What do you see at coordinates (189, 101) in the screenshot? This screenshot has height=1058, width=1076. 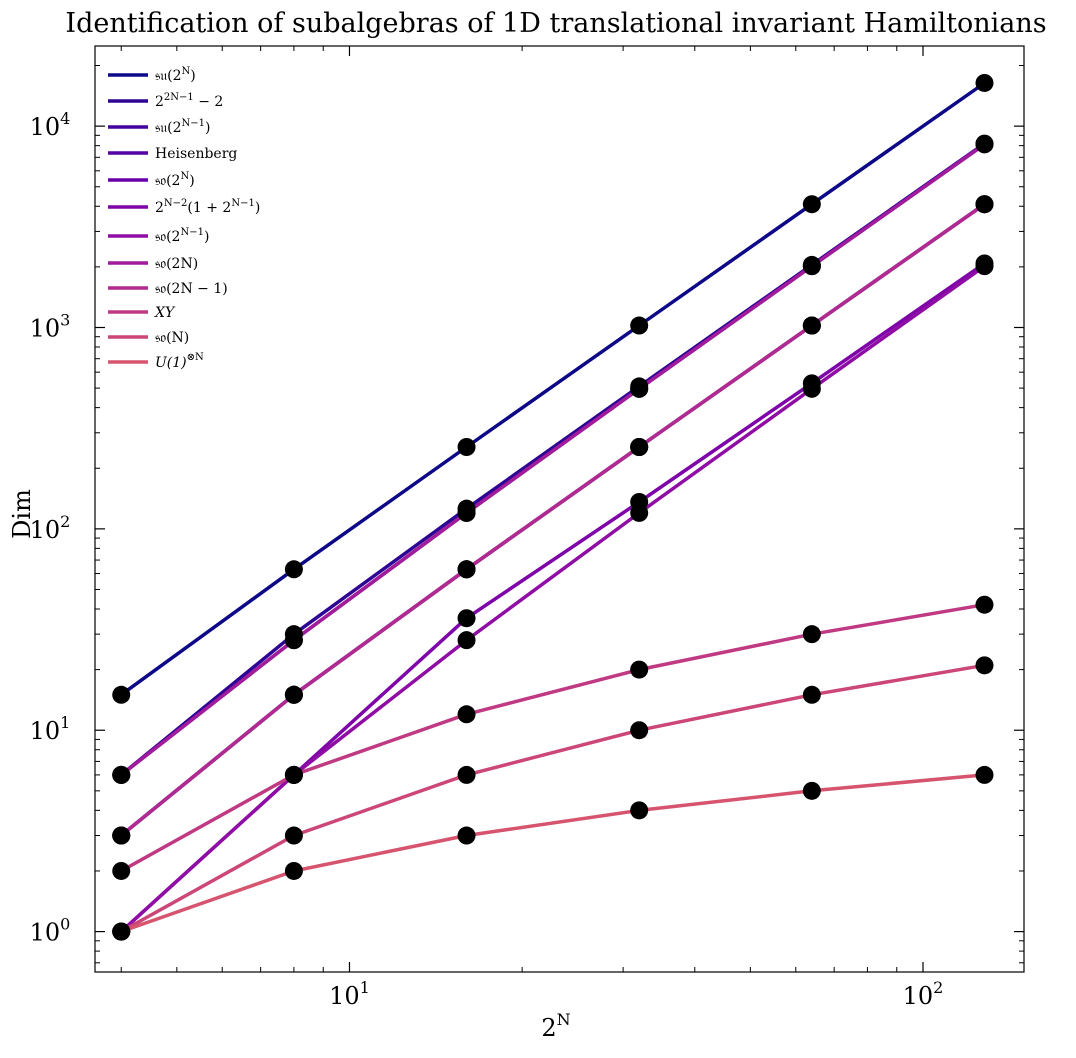 I see `legend-label: 22N−1 − 2` at bounding box center [189, 101].